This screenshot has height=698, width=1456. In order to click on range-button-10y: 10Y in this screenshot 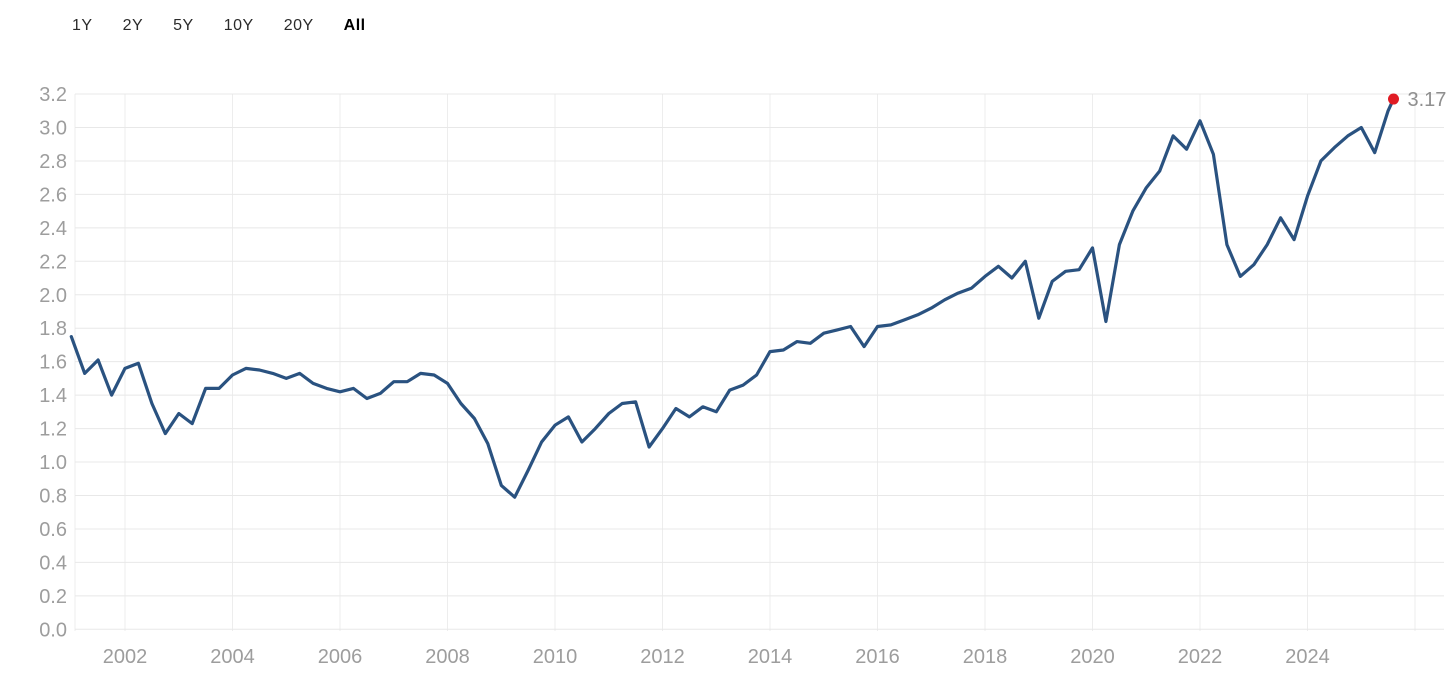, I will do `click(238, 25)`.